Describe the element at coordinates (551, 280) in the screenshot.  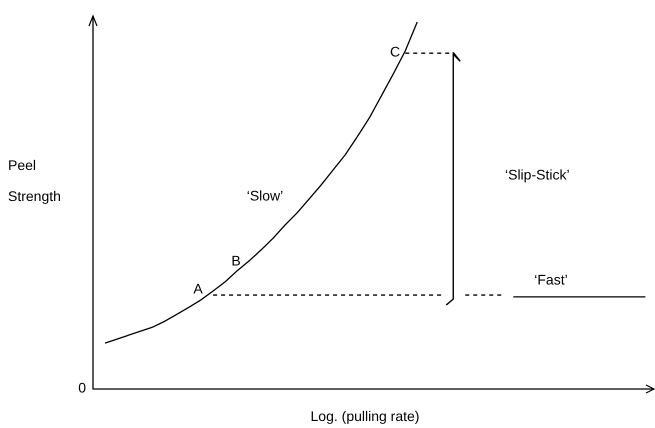
I see `annotation: ‘Fast’` at that location.